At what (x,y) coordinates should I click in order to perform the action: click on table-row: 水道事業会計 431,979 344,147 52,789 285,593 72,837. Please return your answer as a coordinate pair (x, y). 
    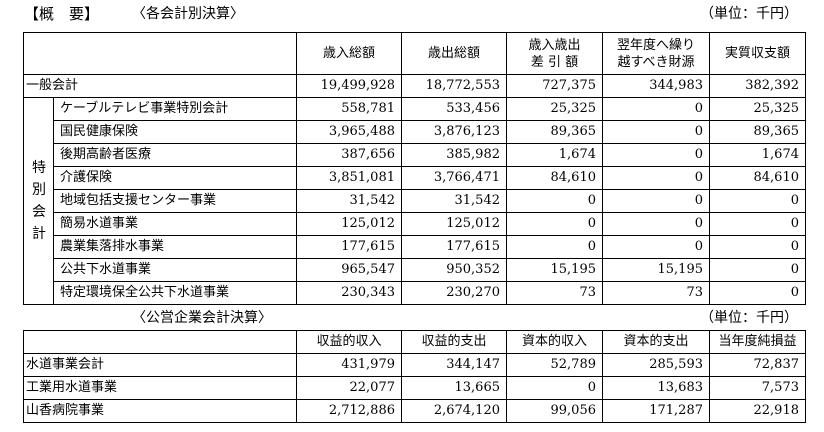
    Looking at the image, I should click on (414, 365).